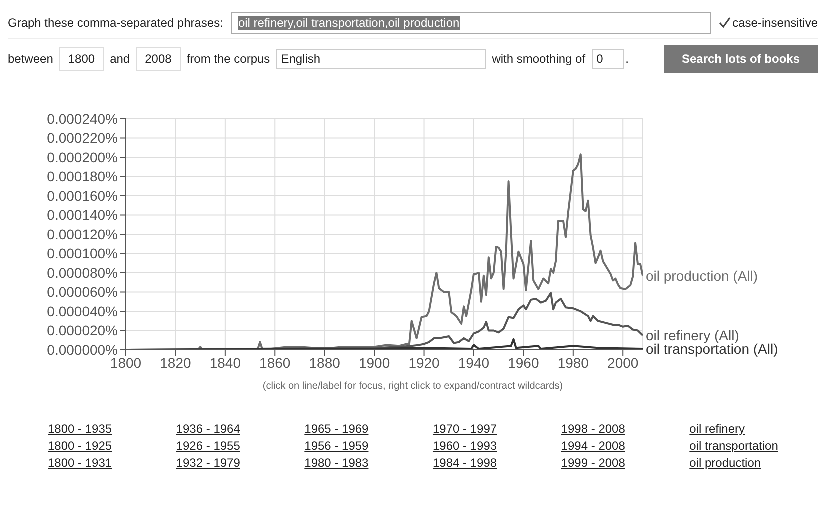 This screenshot has width=826, height=524. I want to click on y-tick-label: 0.000220%, so click(82, 138).